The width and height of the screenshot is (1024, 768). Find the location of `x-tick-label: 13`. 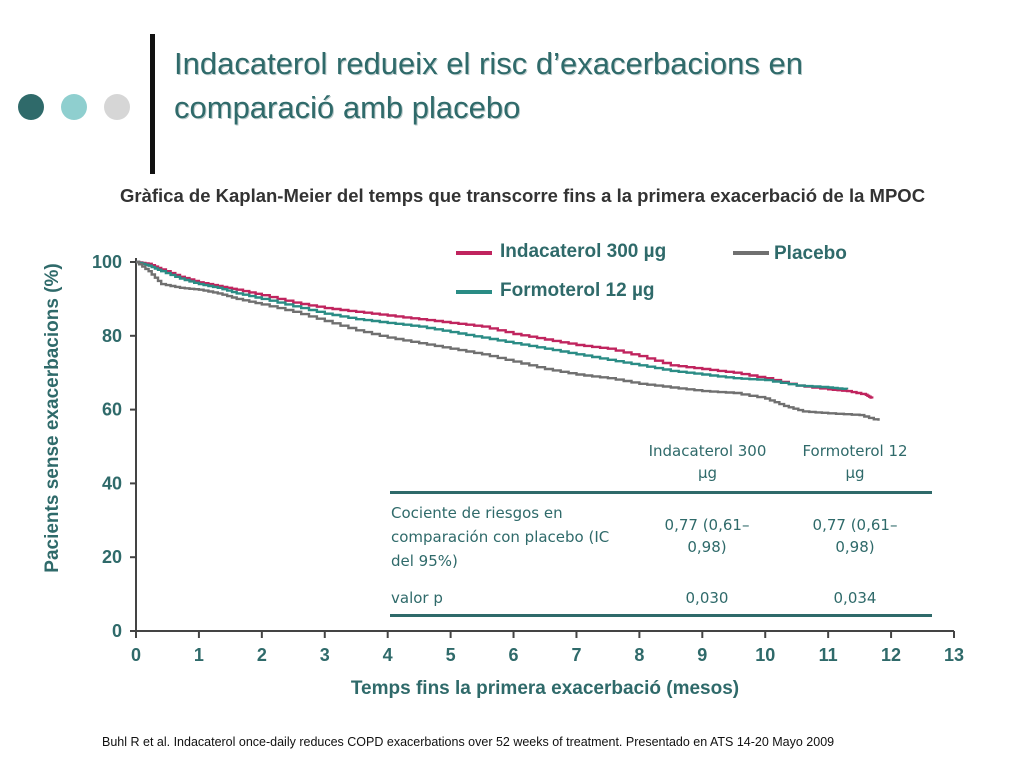

x-tick-label: 13 is located at coordinates (954, 655).